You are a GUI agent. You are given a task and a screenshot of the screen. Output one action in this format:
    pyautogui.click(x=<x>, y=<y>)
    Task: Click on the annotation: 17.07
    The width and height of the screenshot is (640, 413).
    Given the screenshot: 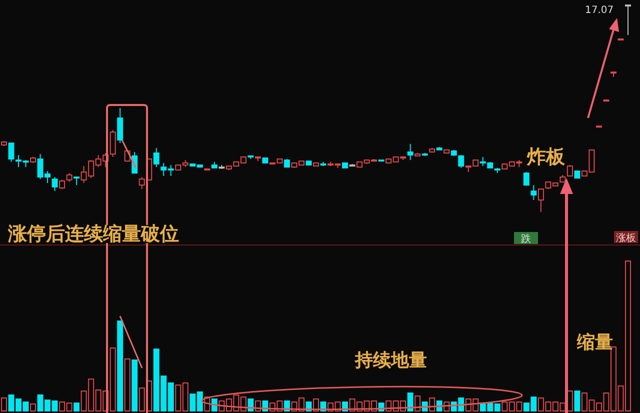 What is the action you would take?
    pyautogui.click(x=599, y=10)
    